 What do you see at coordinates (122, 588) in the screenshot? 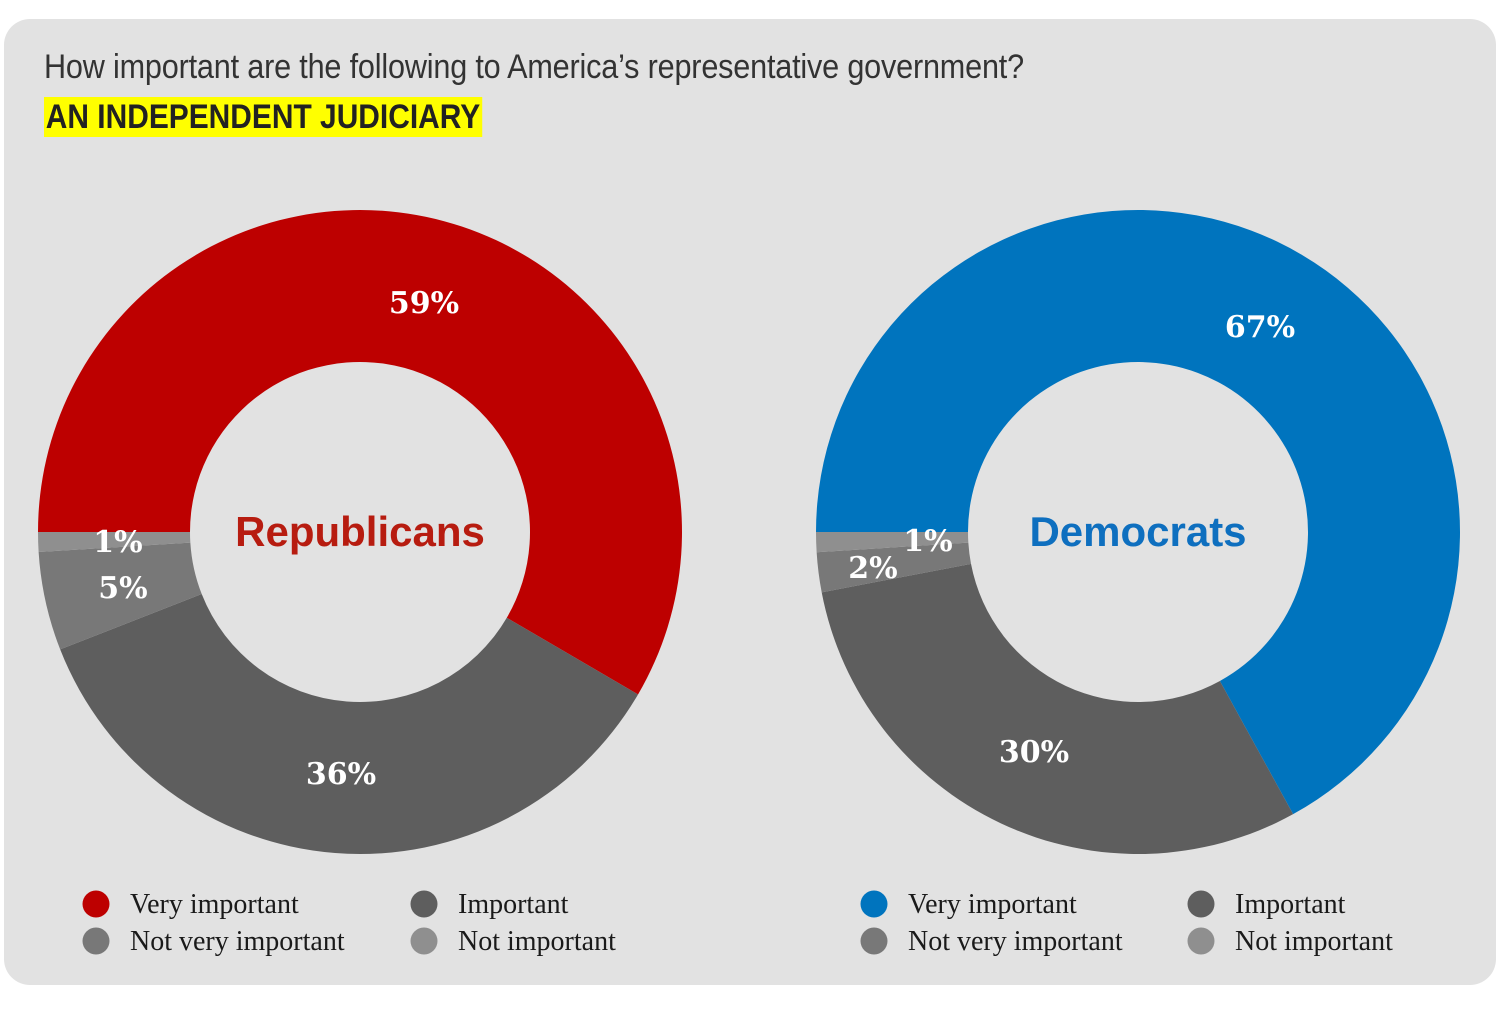
I see `data-label: 5%` at bounding box center [122, 588].